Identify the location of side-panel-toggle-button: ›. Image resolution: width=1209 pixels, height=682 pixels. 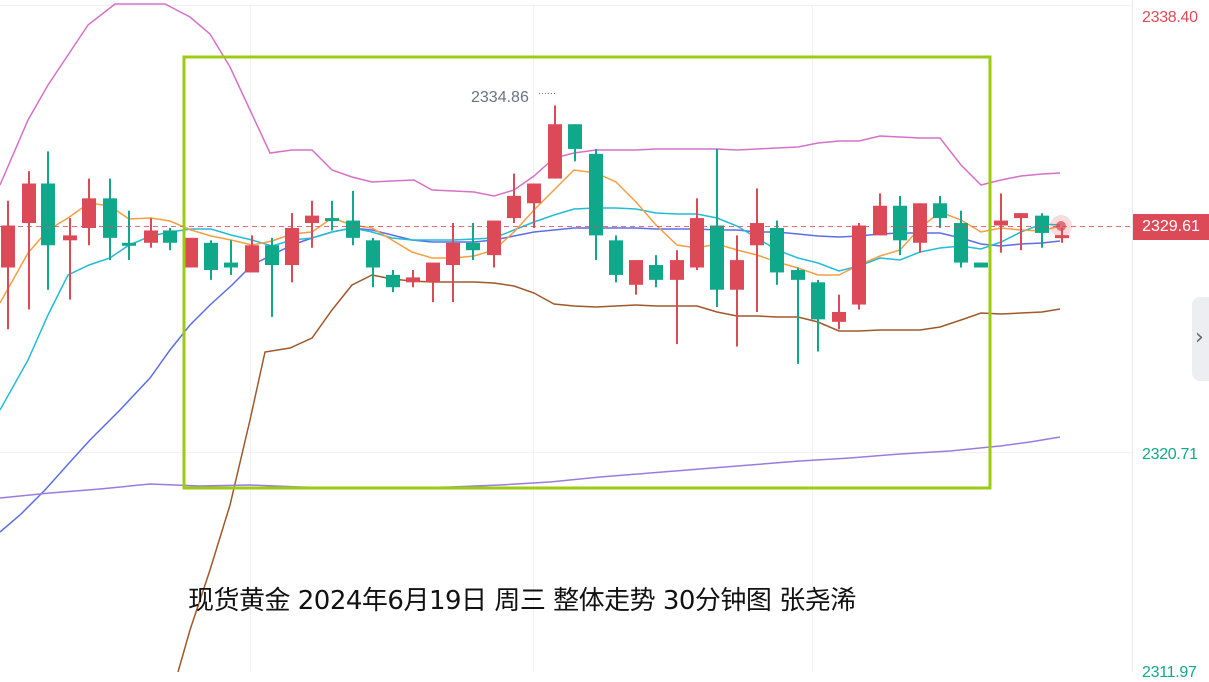
(1200, 339).